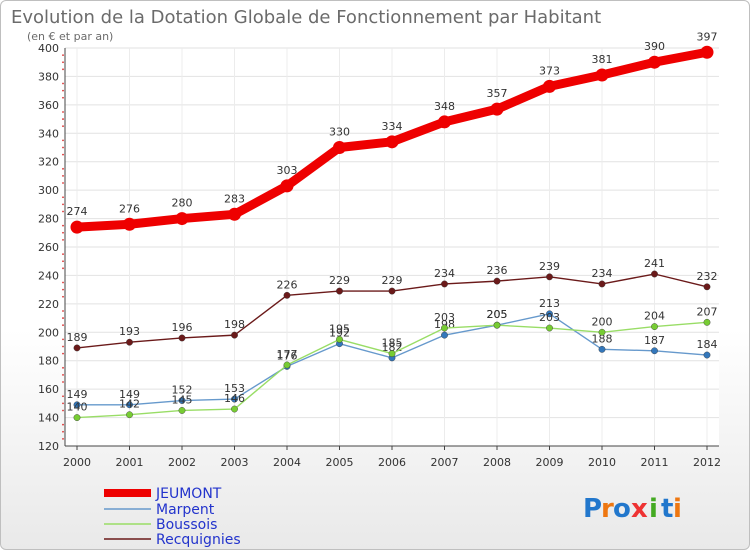 The image size is (750, 550). What do you see at coordinates (48, 418) in the screenshot?
I see `y-tick-label: 140` at bounding box center [48, 418].